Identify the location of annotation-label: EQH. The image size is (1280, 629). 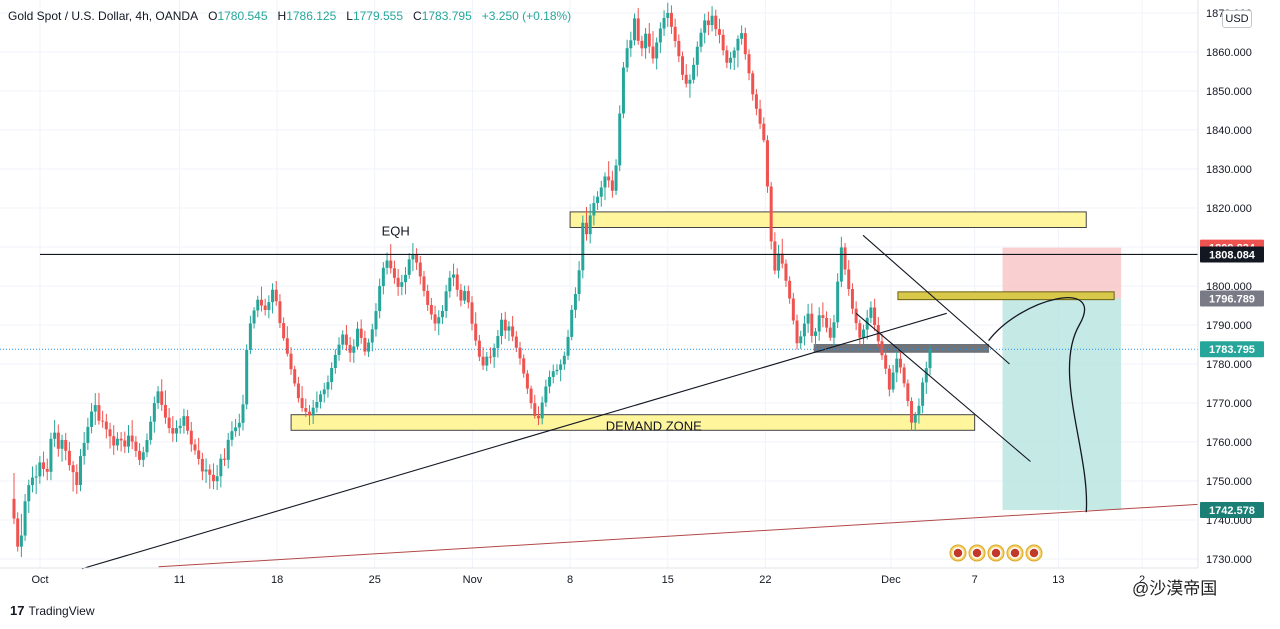
(396, 230).